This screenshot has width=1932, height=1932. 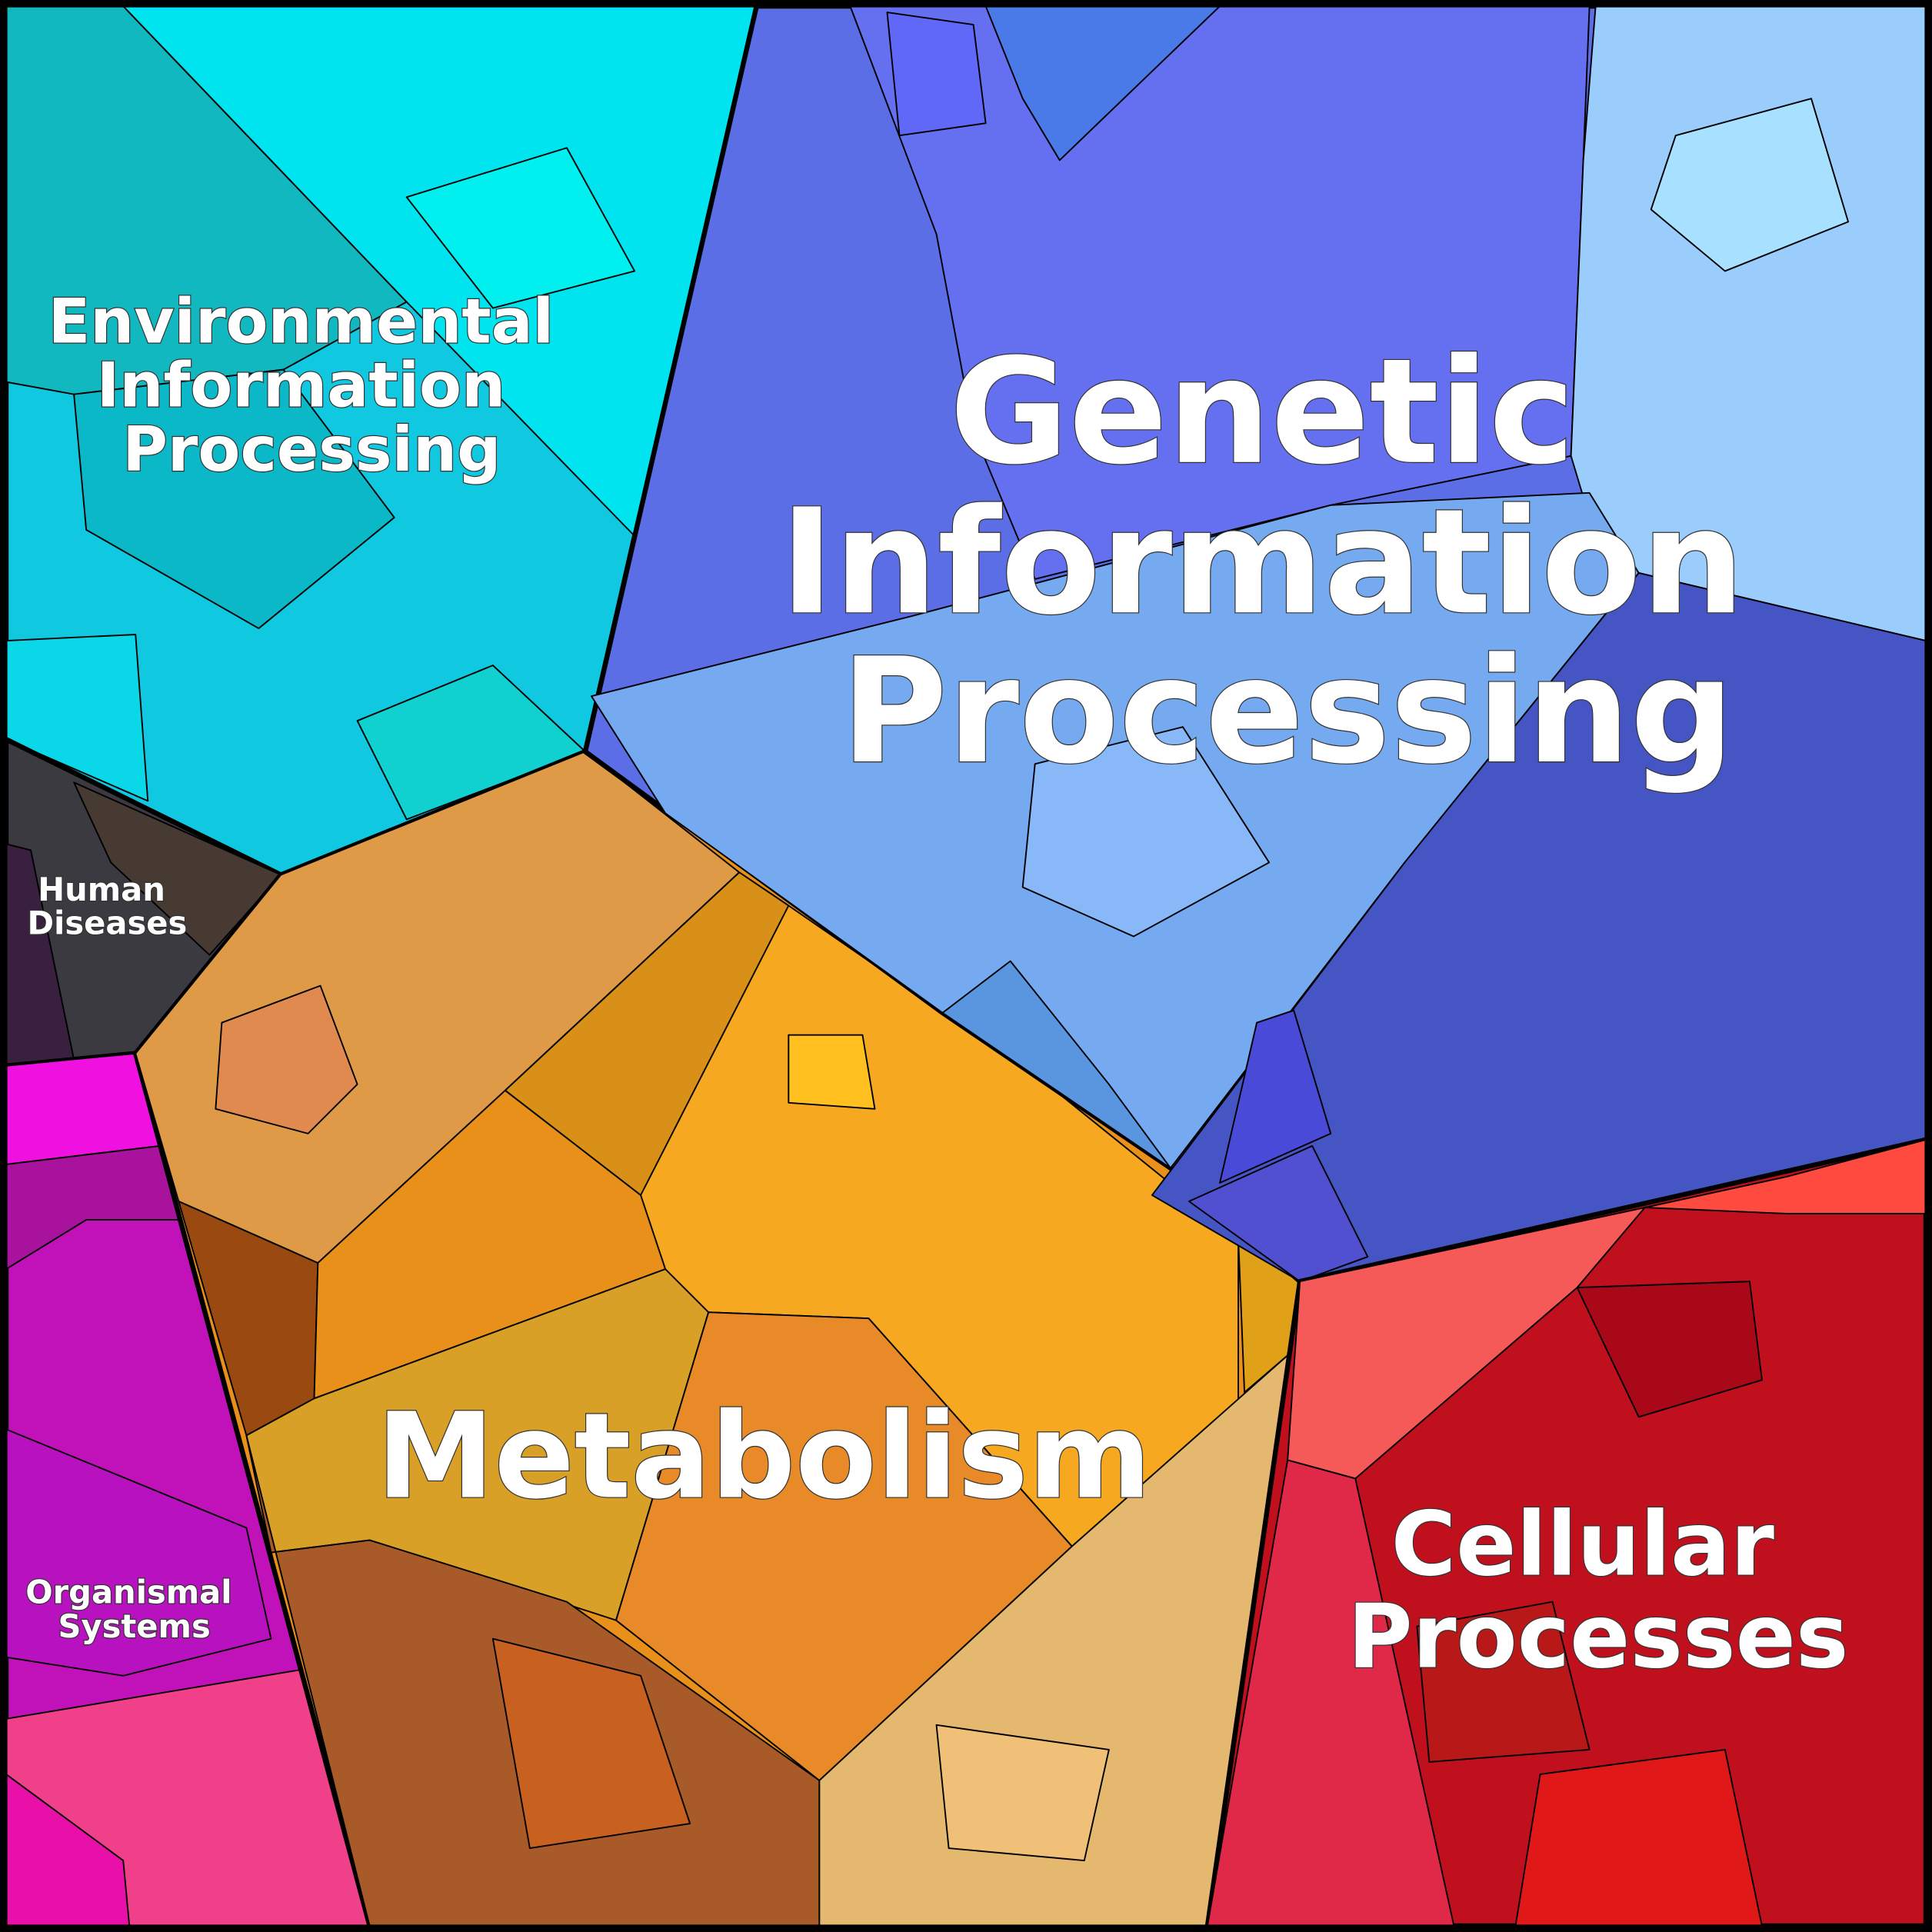 What do you see at coordinates (107, 906) in the screenshot?
I see `label-human-diseases: Human Diseases` at bounding box center [107, 906].